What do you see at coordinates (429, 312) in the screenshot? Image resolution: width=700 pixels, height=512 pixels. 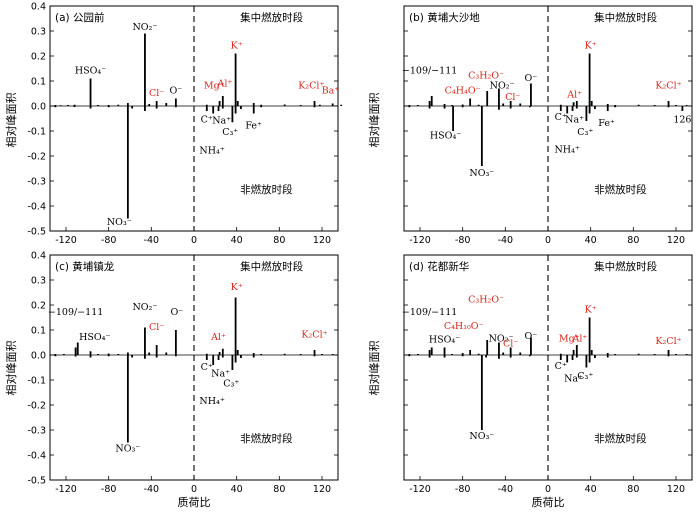 I see `peak-label: −109/−111` at bounding box center [429, 312].